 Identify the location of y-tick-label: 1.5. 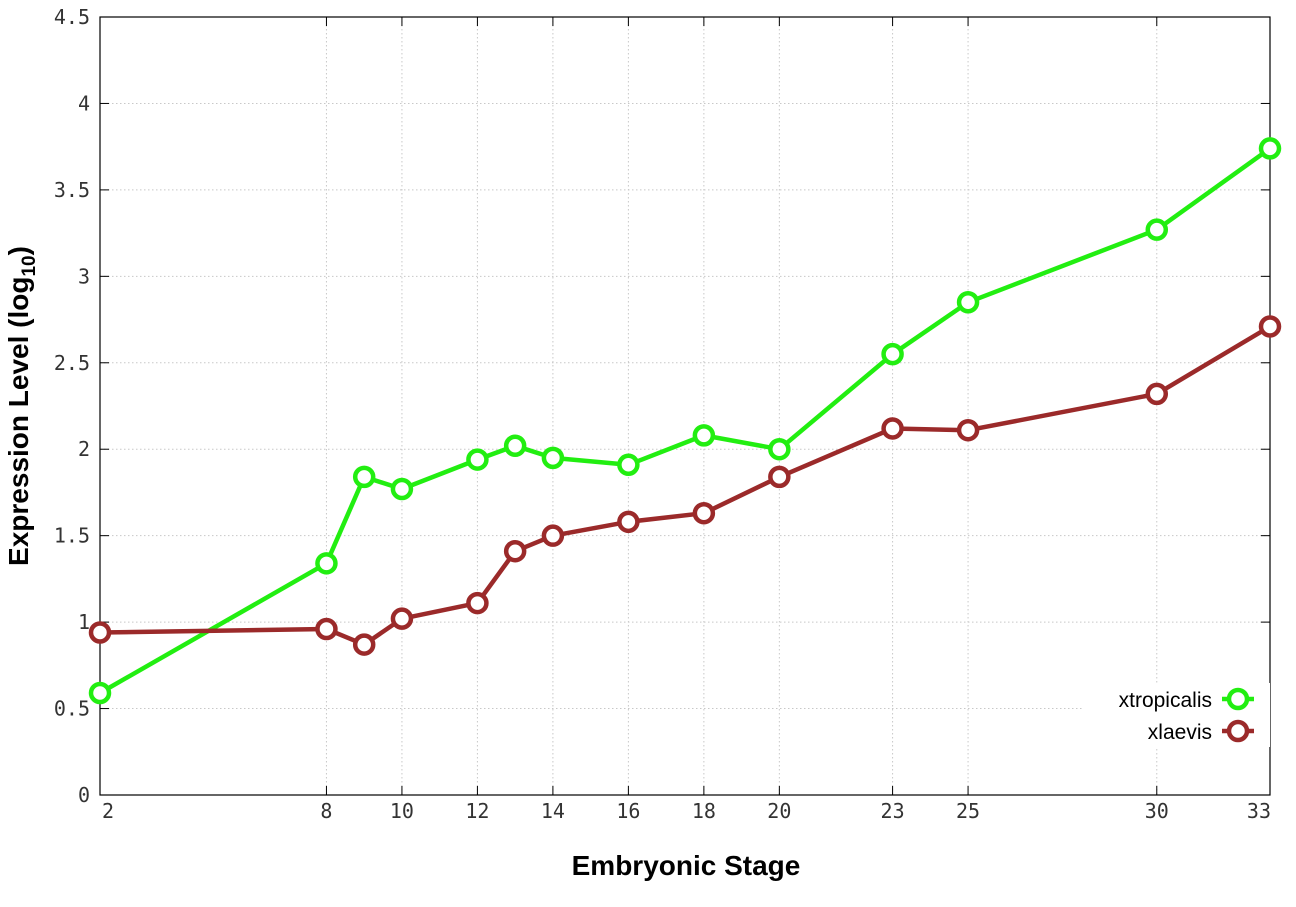
(72, 536).